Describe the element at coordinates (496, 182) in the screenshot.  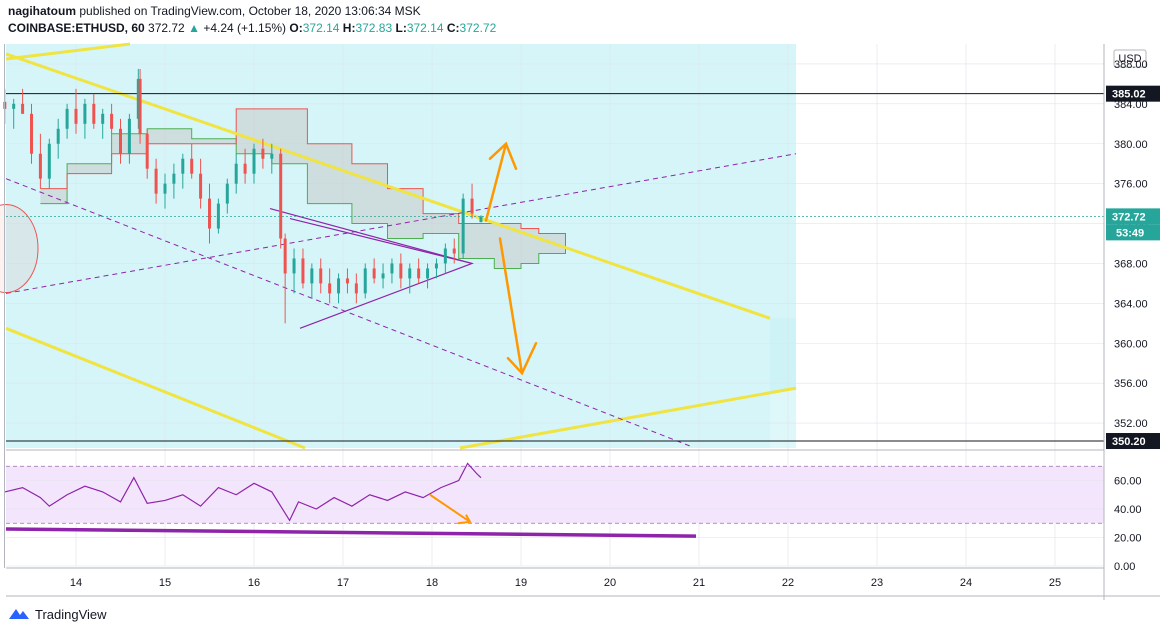
I see `arrow-up` at that location.